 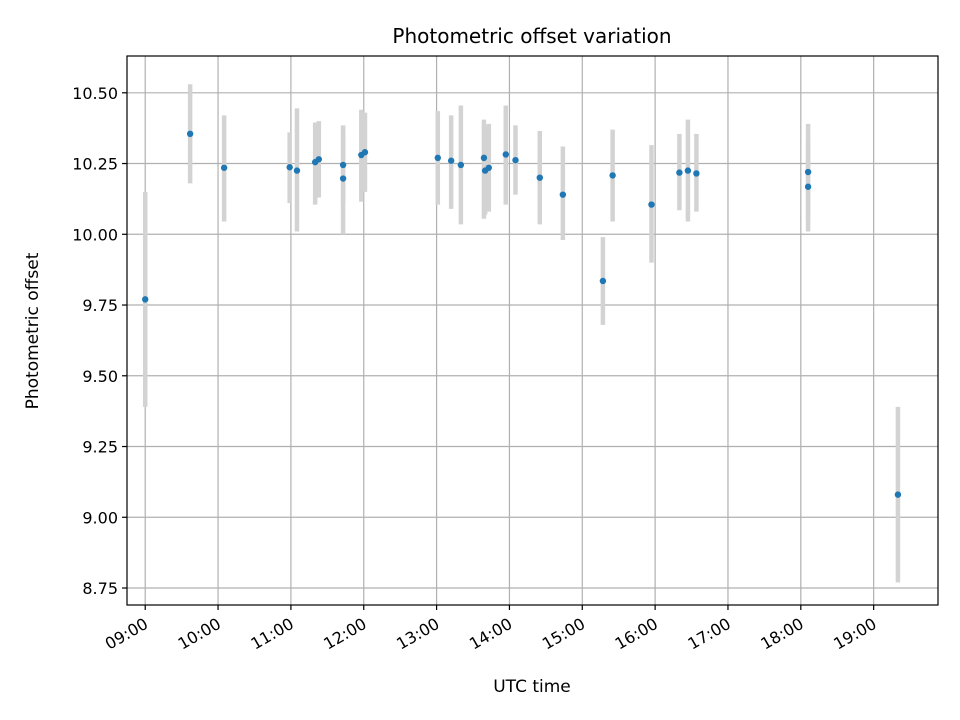 What do you see at coordinates (100, 376) in the screenshot?
I see `y-tick-label: 9.50` at bounding box center [100, 376].